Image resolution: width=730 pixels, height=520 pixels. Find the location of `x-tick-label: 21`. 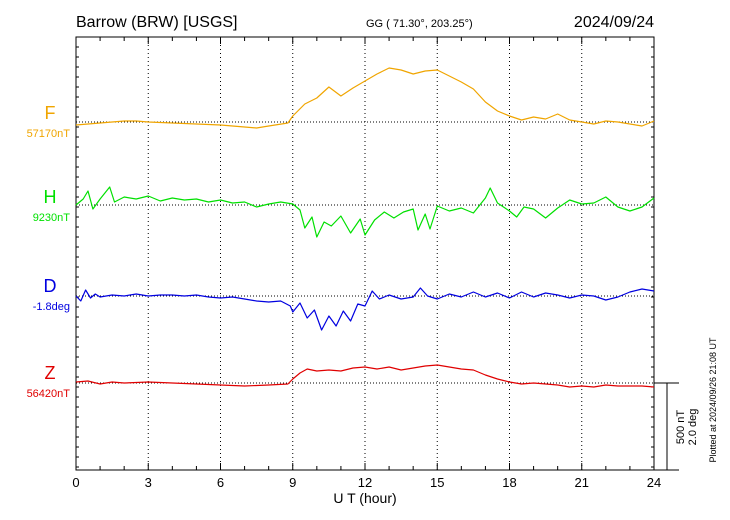

x-tick-label: 21 is located at coordinates (582, 482).